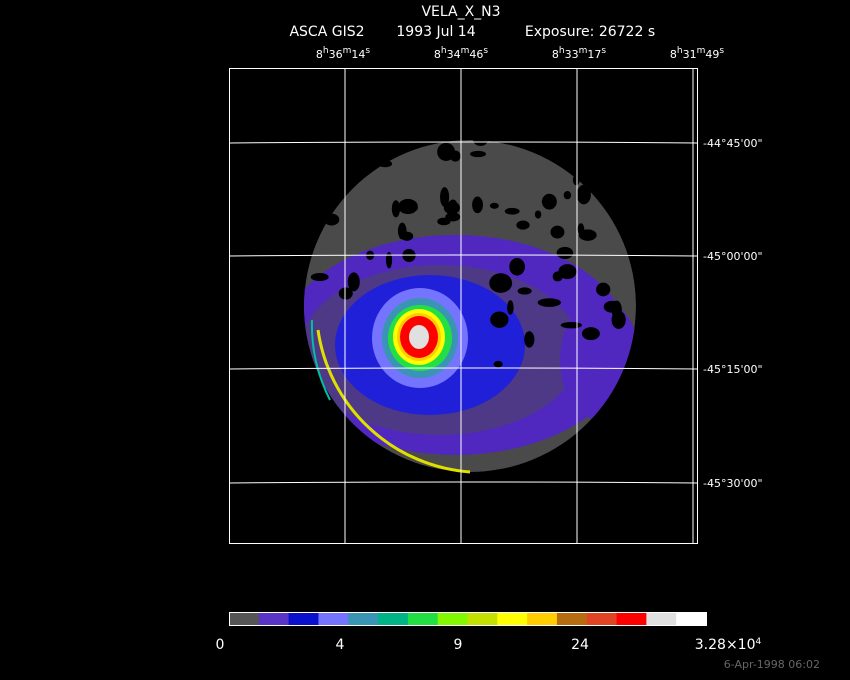 The image size is (850, 680). What do you see at coordinates (690, 54) in the screenshot?
I see `ra-label-part: 31` at bounding box center [690, 54].